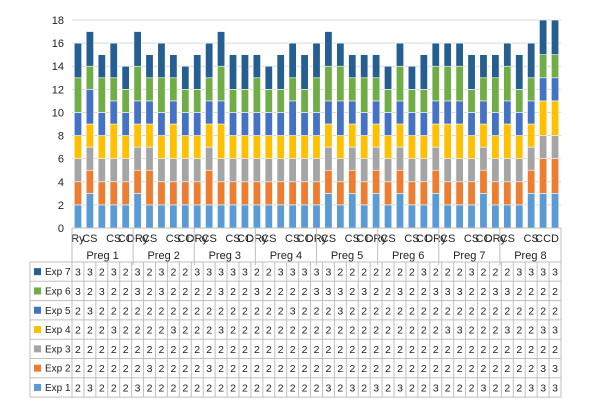 This screenshot has height=409, width=589. I want to click on group-label: Preg 3, so click(225, 256).